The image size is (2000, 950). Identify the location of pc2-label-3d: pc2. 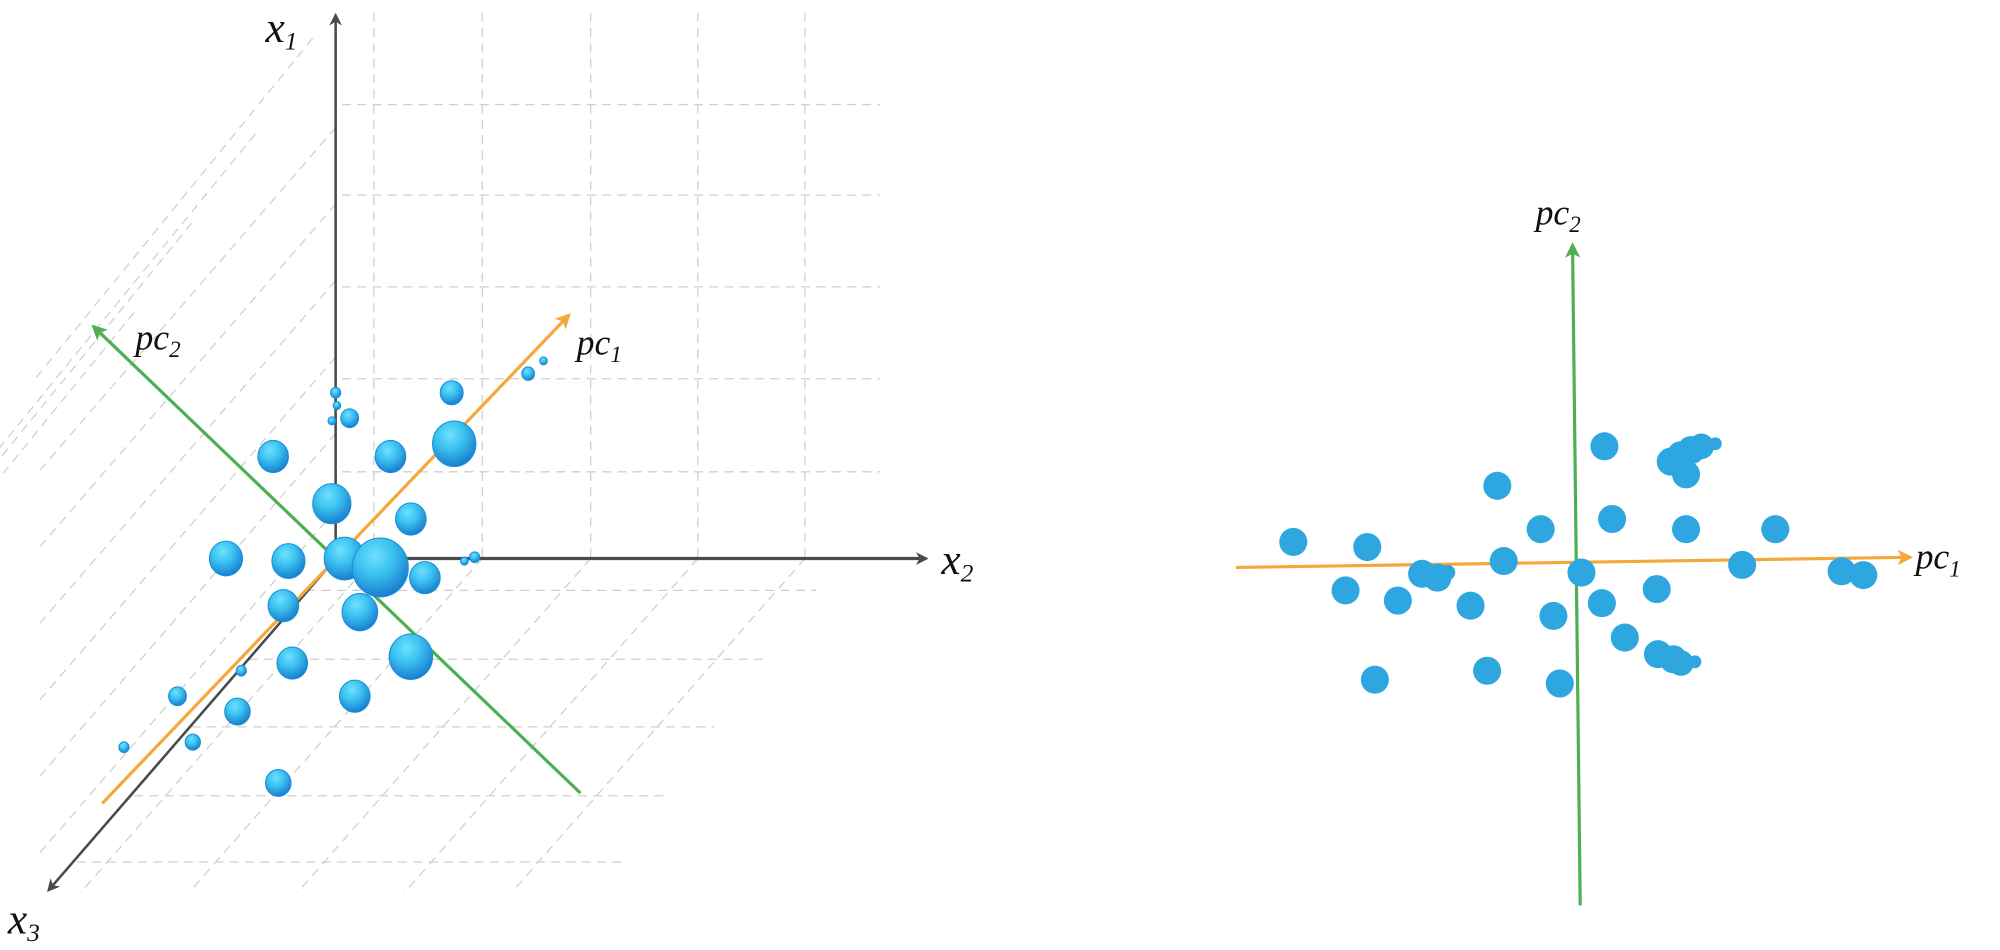
(156, 339).